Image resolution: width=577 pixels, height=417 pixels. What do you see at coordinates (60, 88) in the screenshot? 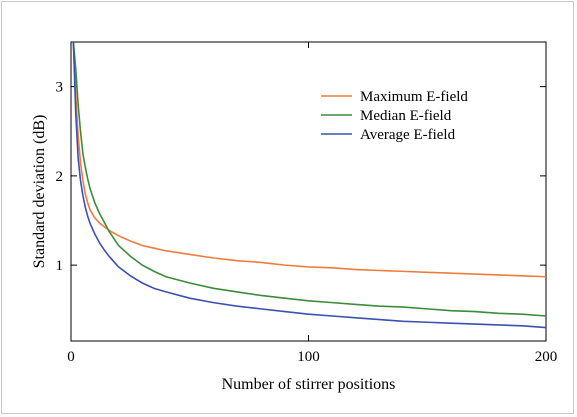
I see `y-tick-label: 3` at bounding box center [60, 88].